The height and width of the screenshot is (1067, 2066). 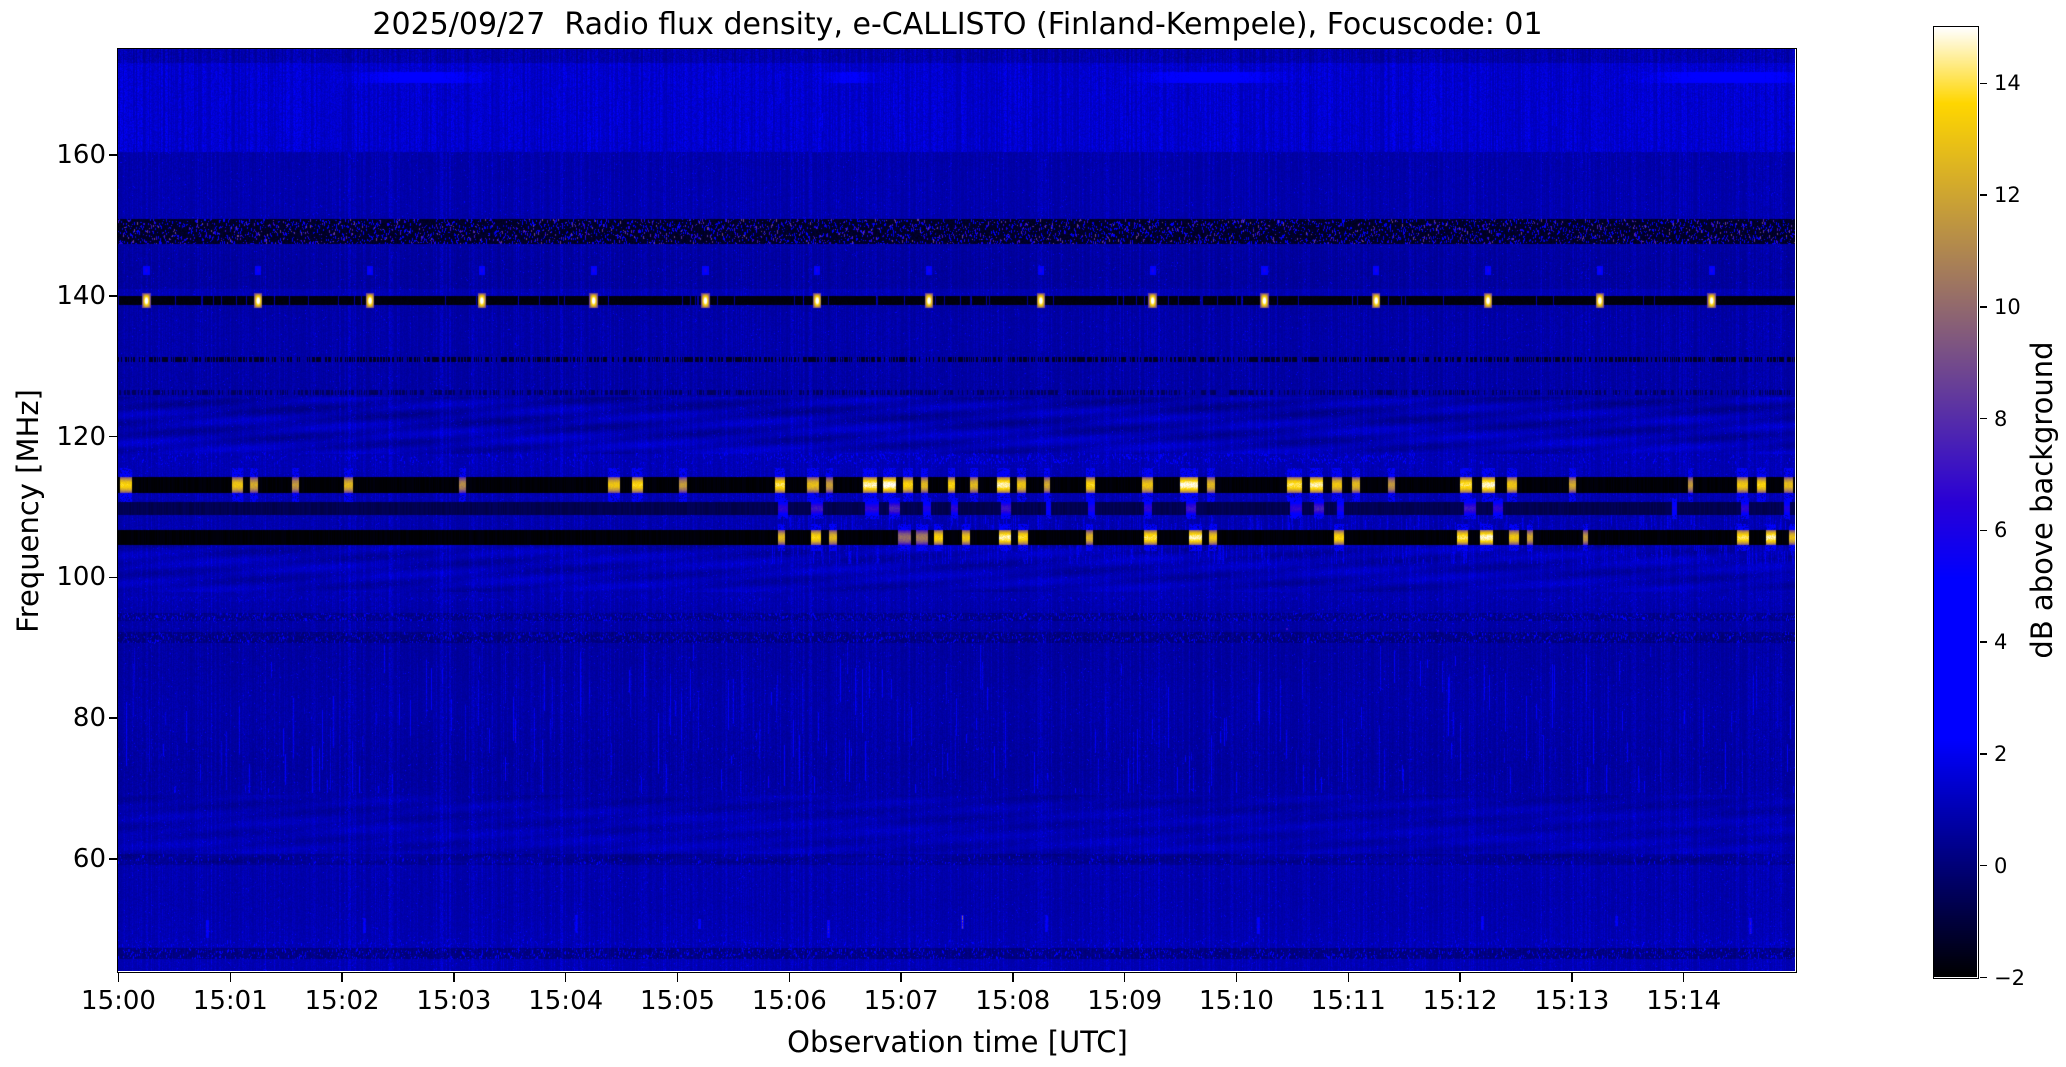 I want to click on x-tick-label: 15:03, so click(x=454, y=1001).